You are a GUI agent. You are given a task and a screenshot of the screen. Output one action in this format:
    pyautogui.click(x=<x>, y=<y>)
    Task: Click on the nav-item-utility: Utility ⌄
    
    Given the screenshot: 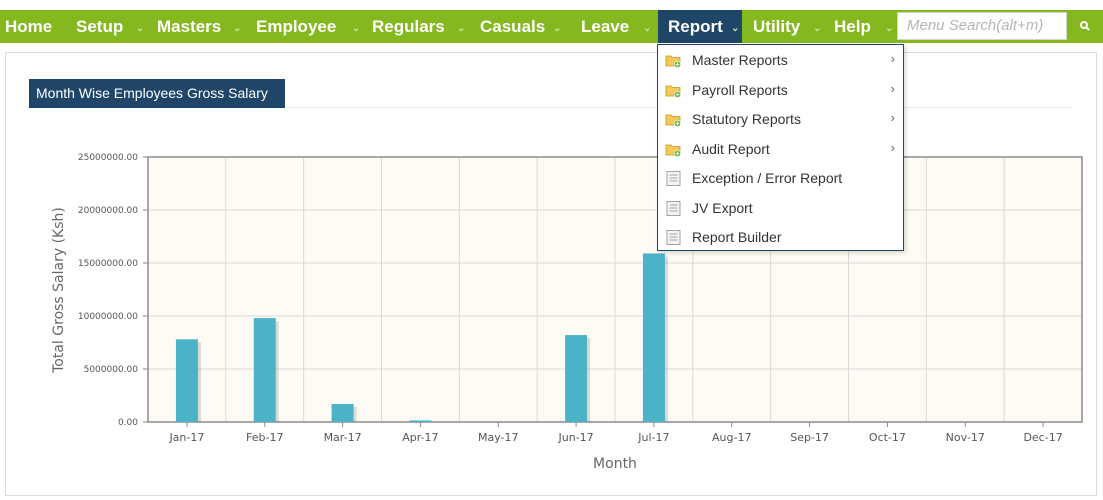 What is the action you would take?
    pyautogui.click(x=787, y=26)
    